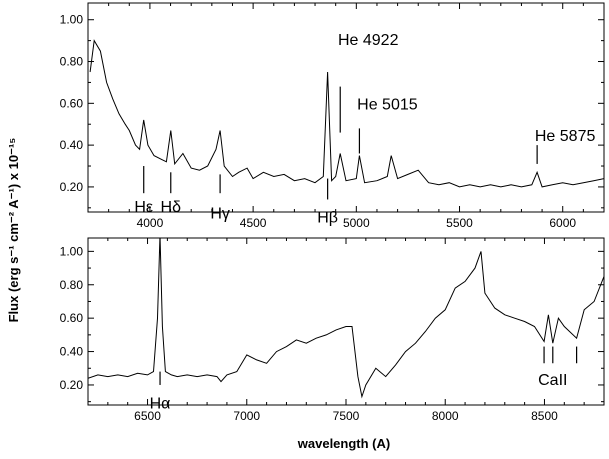 The height and width of the screenshot is (459, 609). What do you see at coordinates (220, 213) in the screenshot?
I see `top-line-label: Hγ` at bounding box center [220, 213].